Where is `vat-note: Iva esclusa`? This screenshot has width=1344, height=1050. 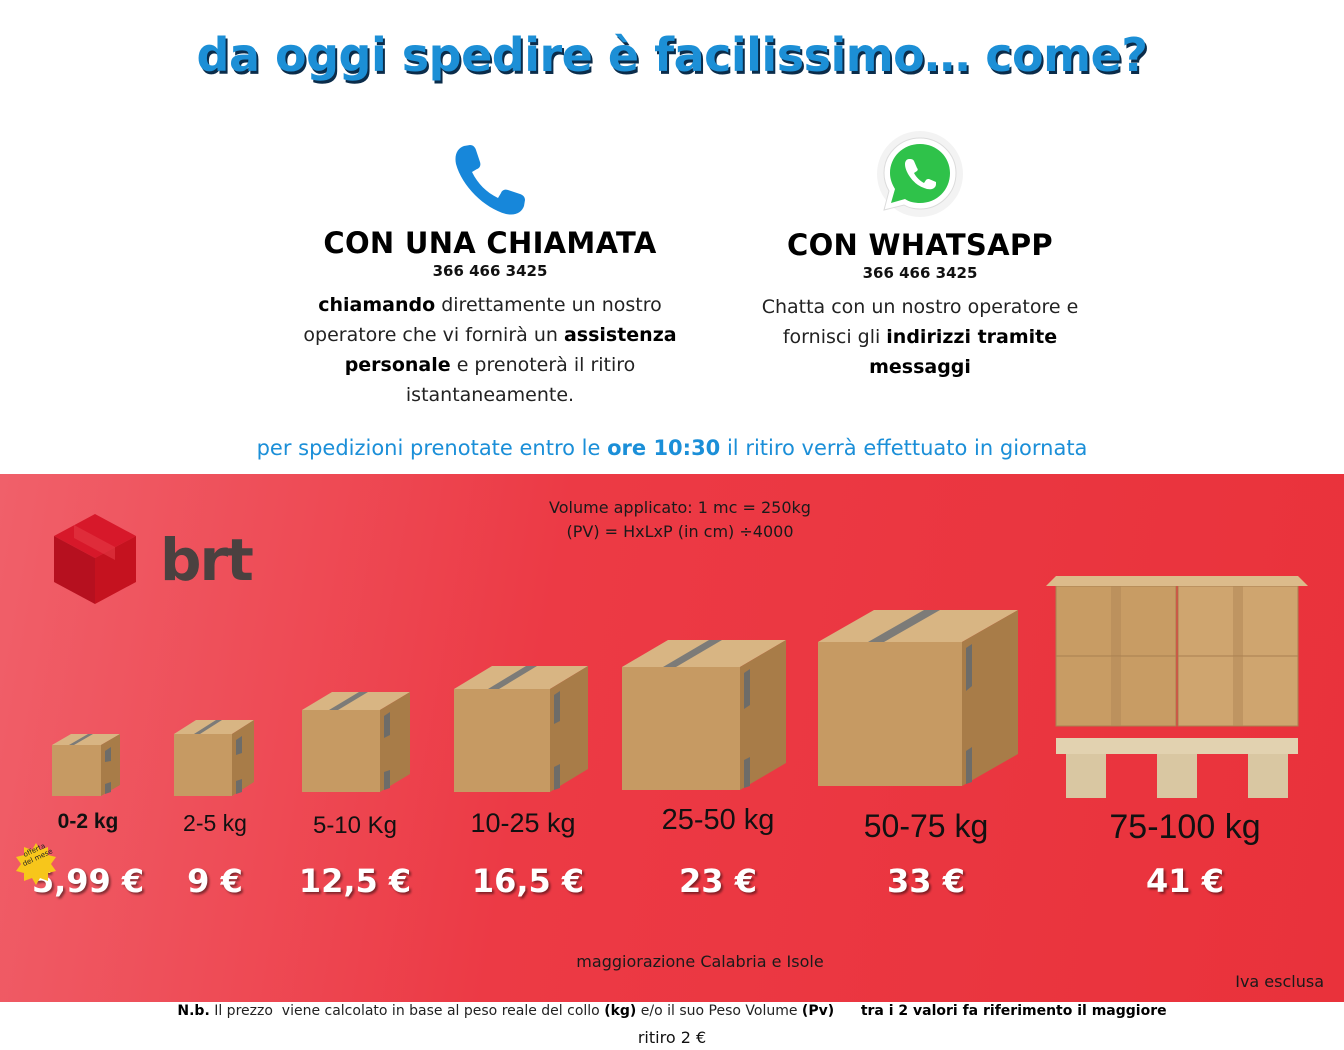
vat-note: Iva esclusa is located at coordinates (1279, 981).